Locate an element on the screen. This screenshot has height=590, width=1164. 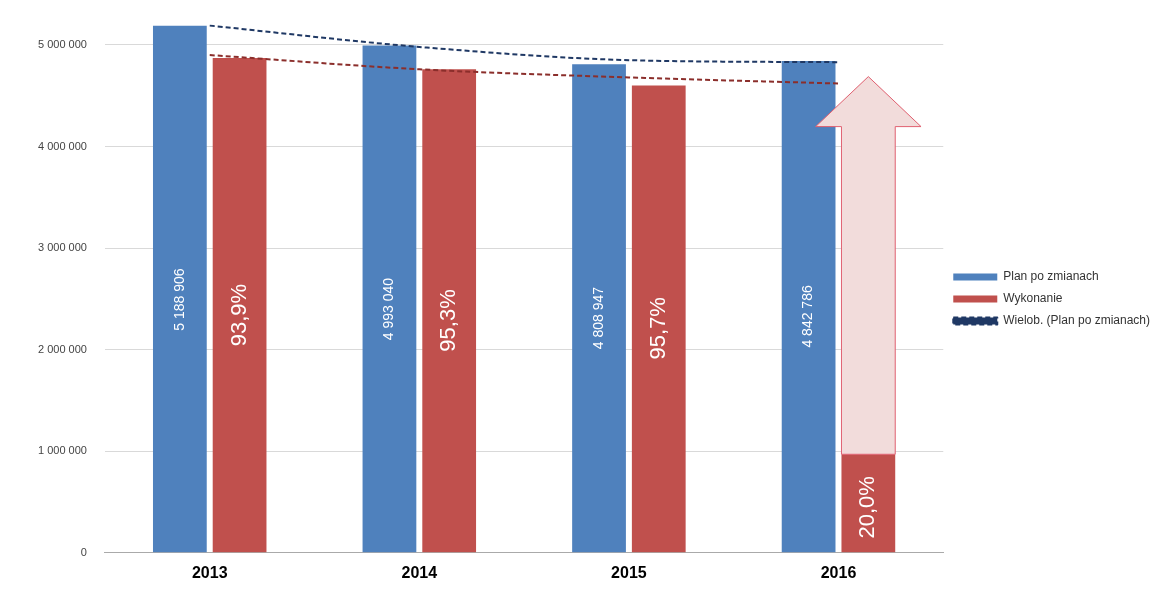
x-tick-label: 2015 is located at coordinates (629, 572).